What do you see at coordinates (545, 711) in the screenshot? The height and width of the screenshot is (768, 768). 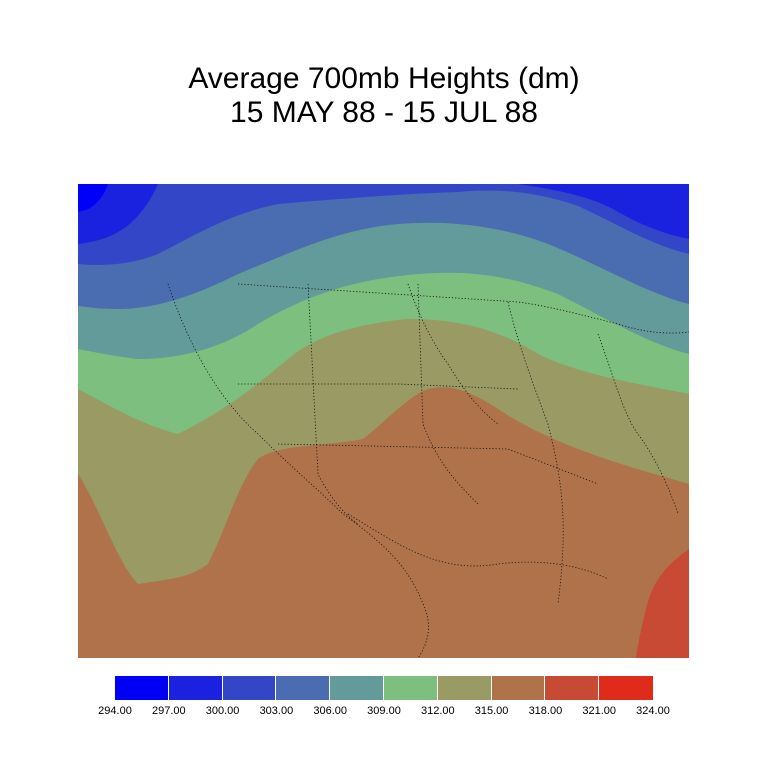 I see `legend-tick-8: 318.00` at bounding box center [545, 711].